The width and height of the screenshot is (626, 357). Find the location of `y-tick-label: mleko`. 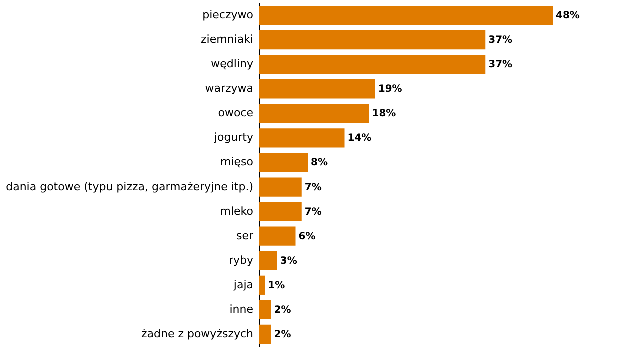

y-tick-label: mleko is located at coordinates (237, 211).